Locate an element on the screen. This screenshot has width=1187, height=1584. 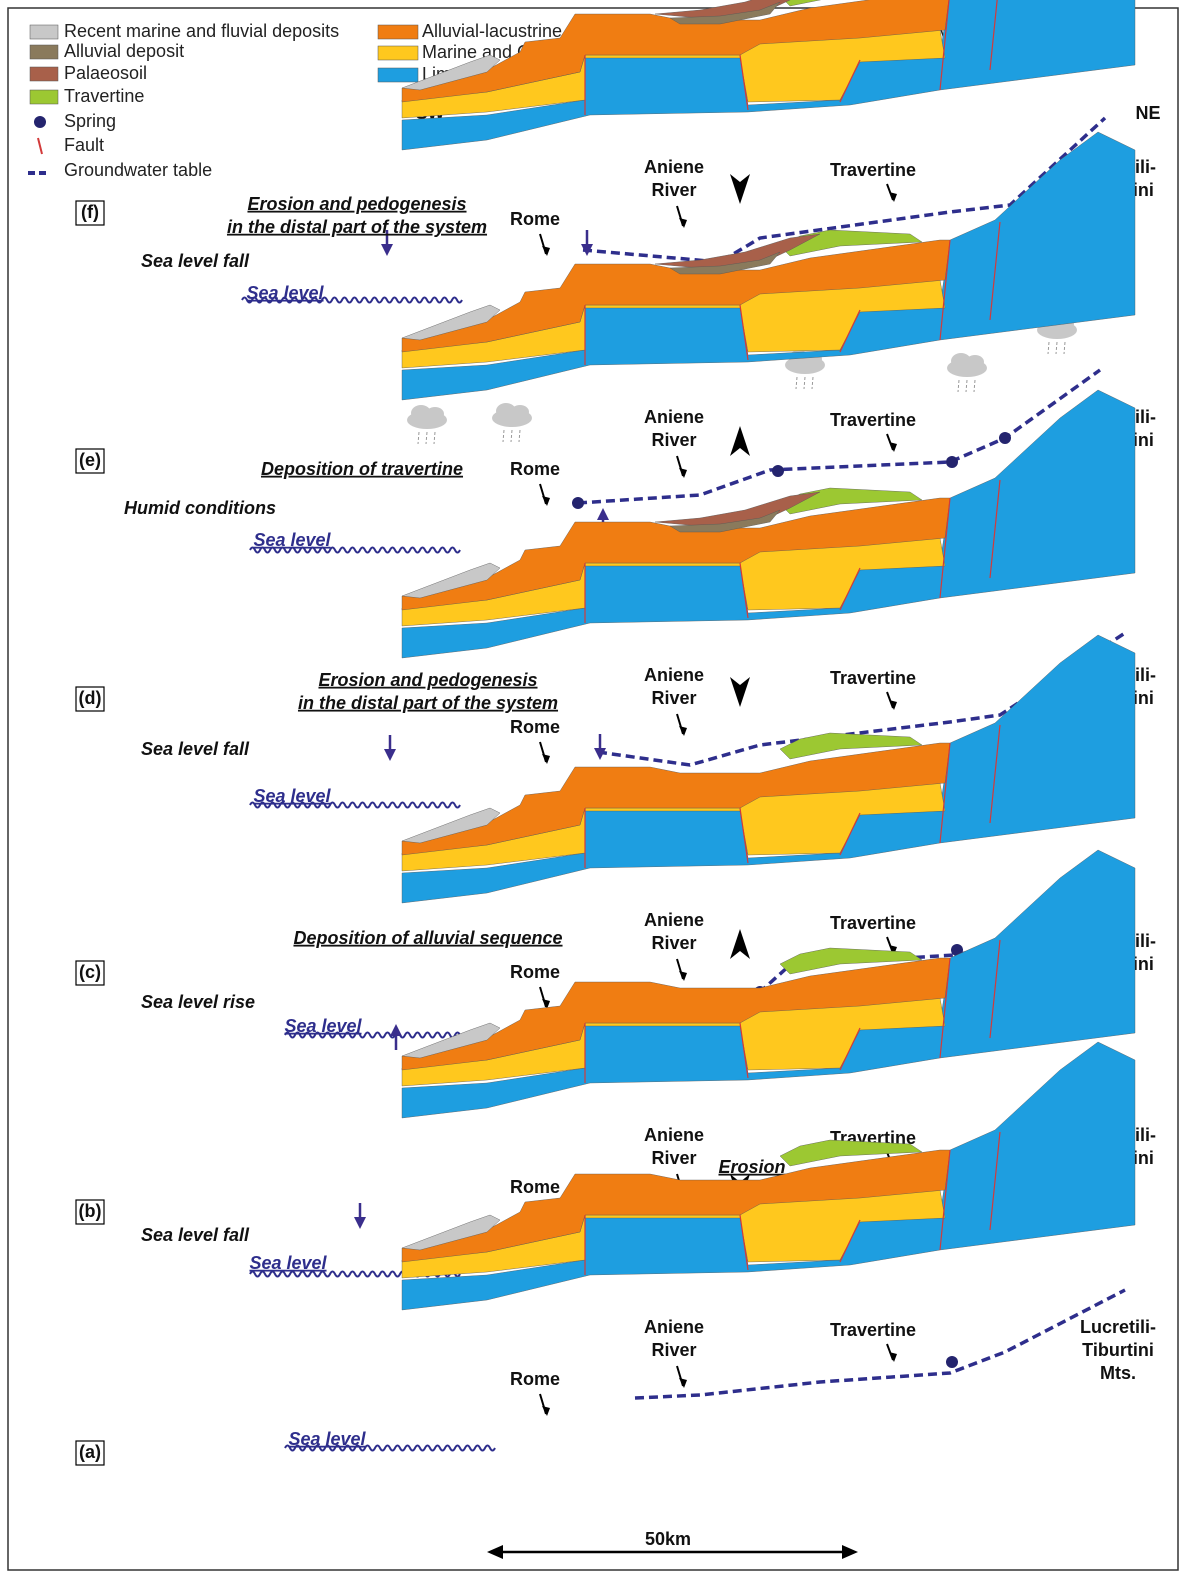
legend-label: Groundwater table is located at coordinates (138, 170).